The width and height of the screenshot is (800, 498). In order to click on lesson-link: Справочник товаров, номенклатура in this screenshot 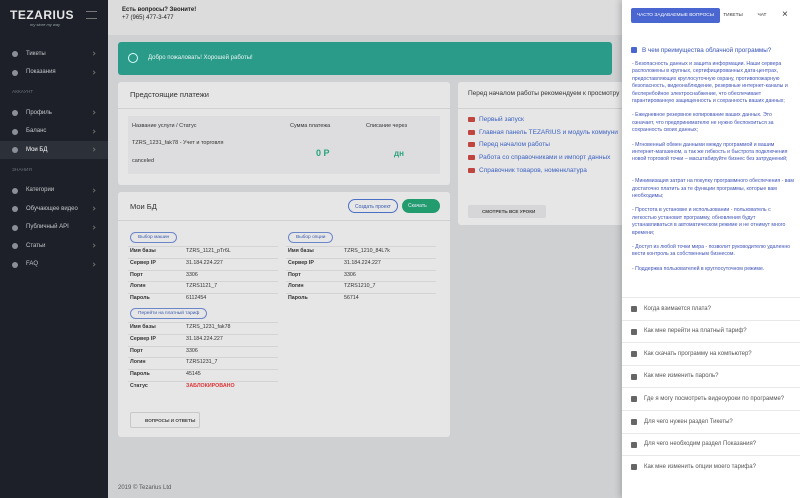, I will do `click(533, 170)`.